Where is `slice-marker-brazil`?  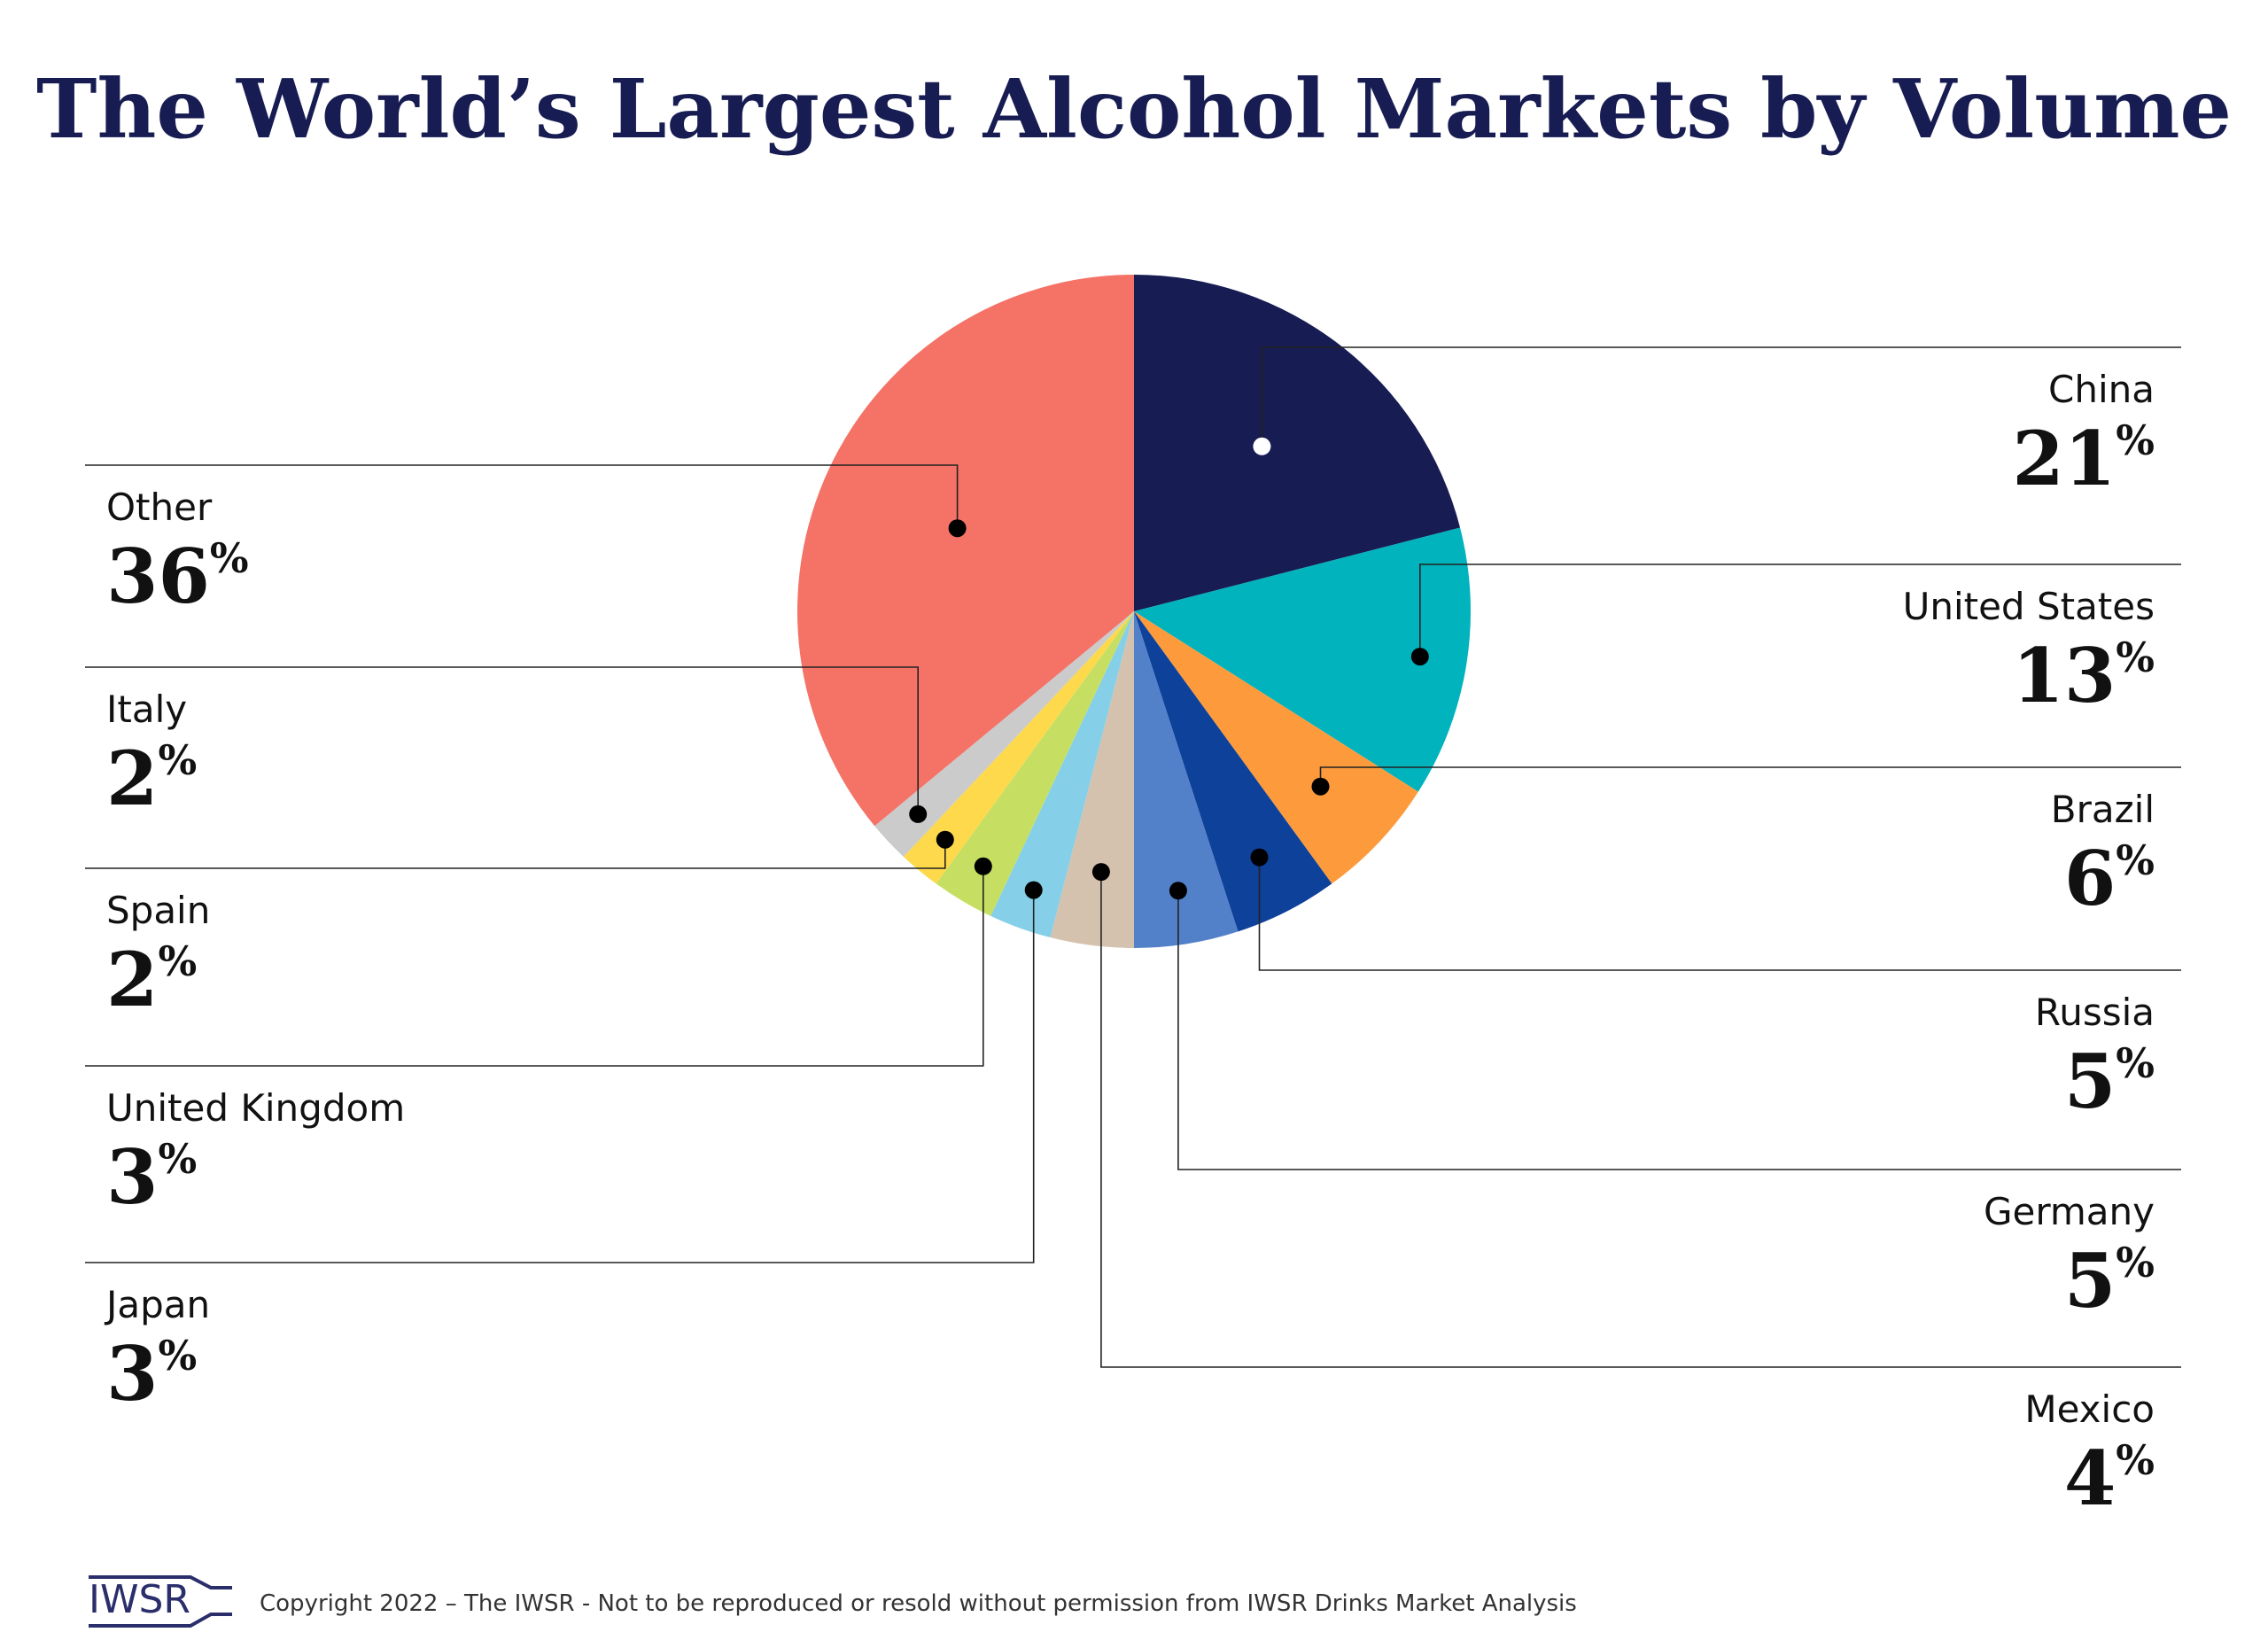
slice-marker-brazil is located at coordinates (1320, 786).